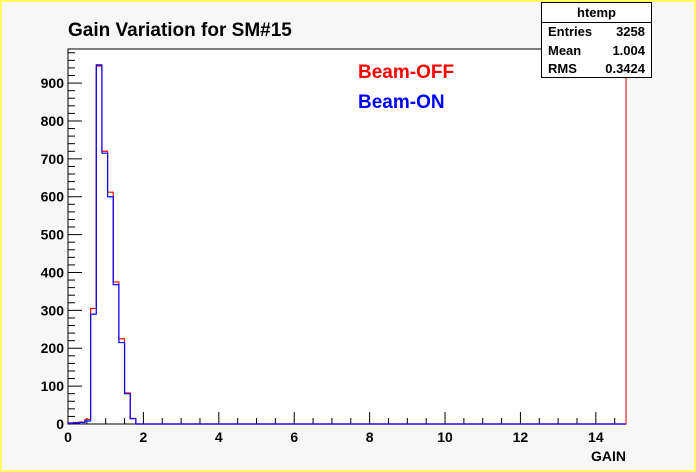  I want to click on x-axis-label: GAIN, so click(608, 456).